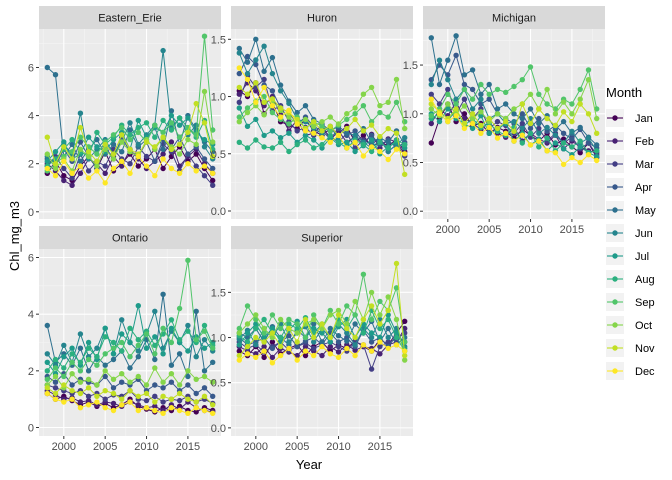 The image size is (672, 480). What do you see at coordinates (630, 141) in the screenshot?
I see `legend-item-feb: Feb` at bounding box center [630, 141].